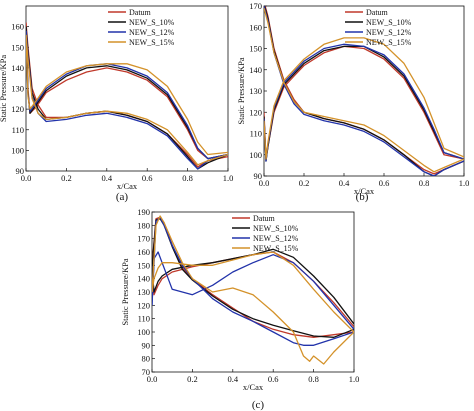  What do you see at coordinates (143, 225) in the screenshot?
I see `y-tick-label: 180` at bounding box center [143, 225].